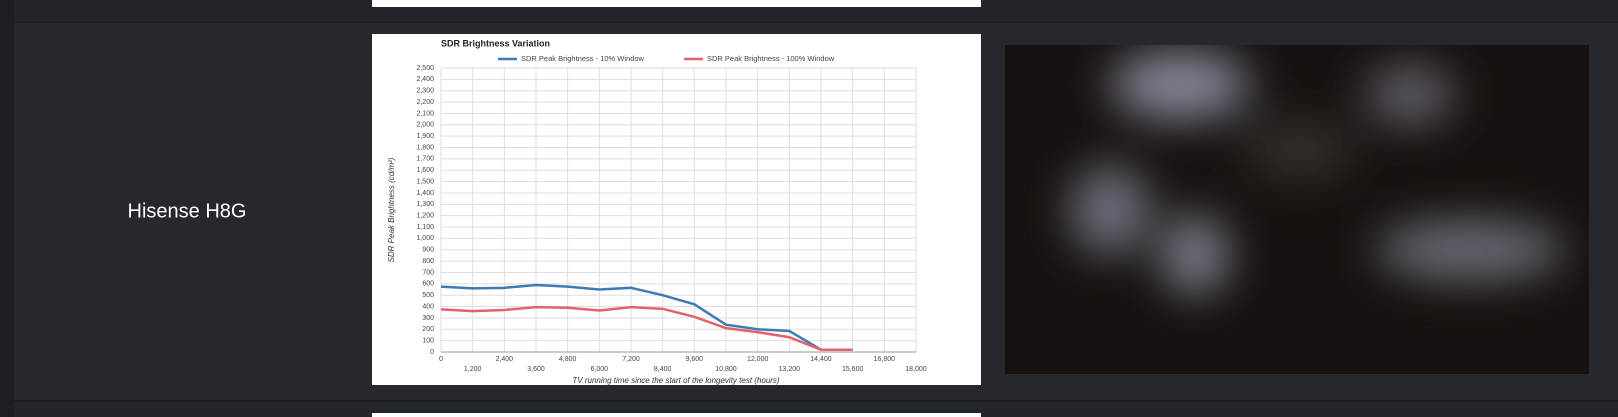  What do you see at coordinates (425, 170) in the screenshot?
I see `y-tick-label: 1,600` at bounding box center [425, 170].